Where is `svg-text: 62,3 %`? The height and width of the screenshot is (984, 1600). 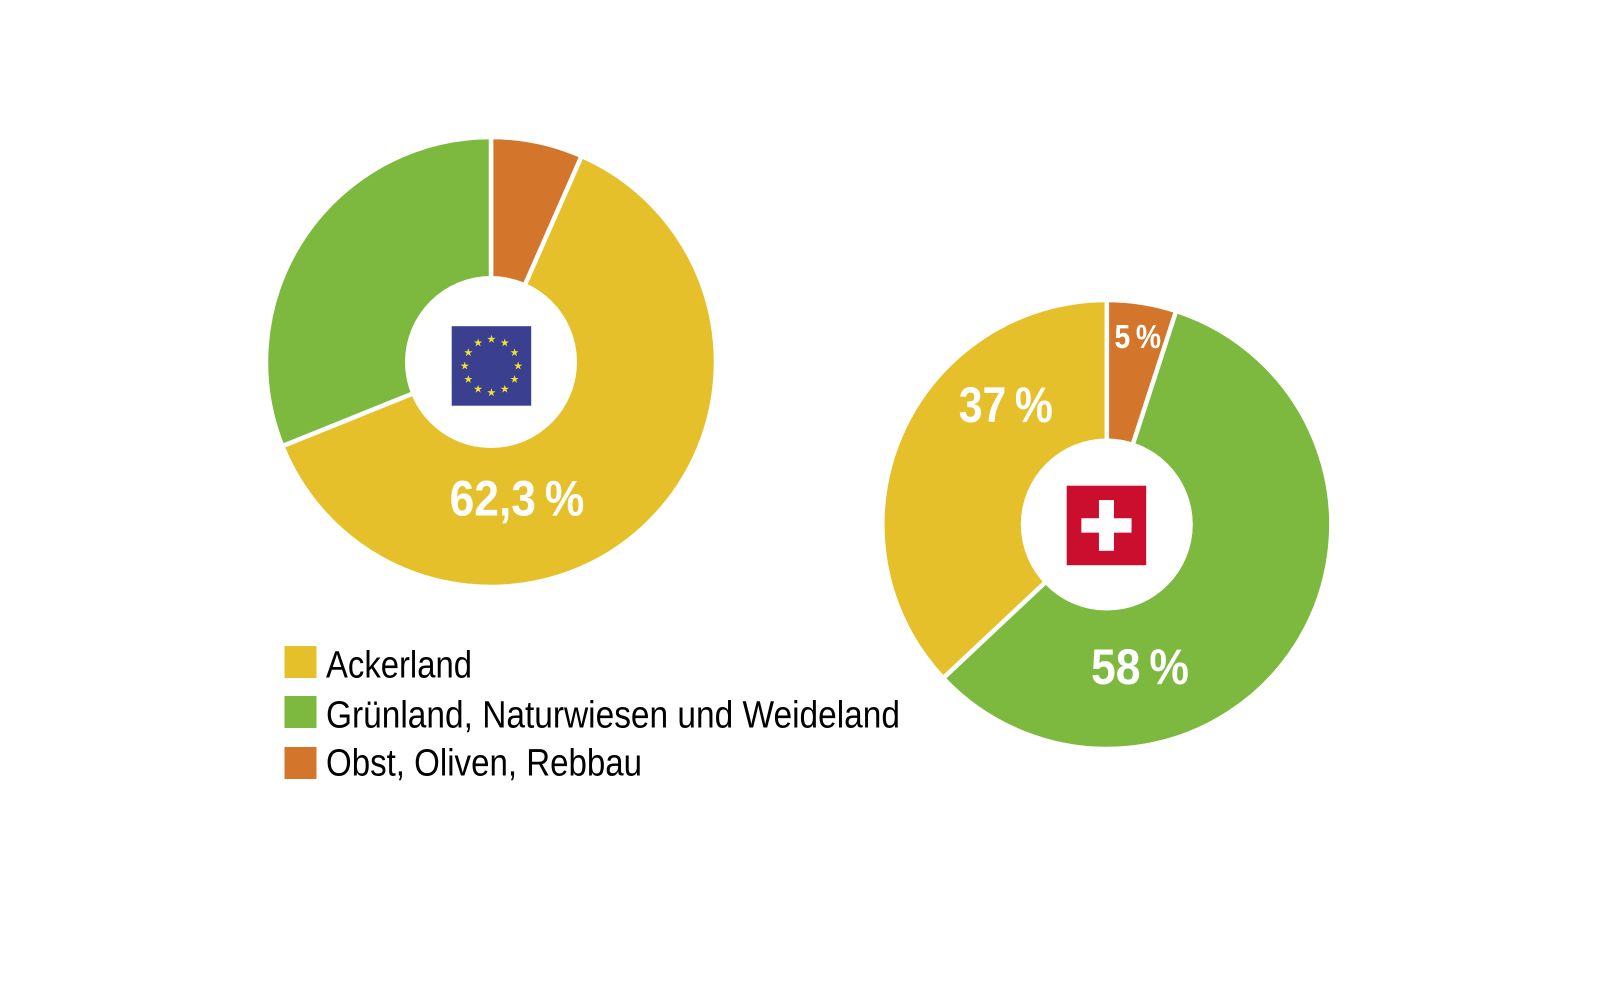
svg-text: 62,3 % is located at coordinates (517, 498).